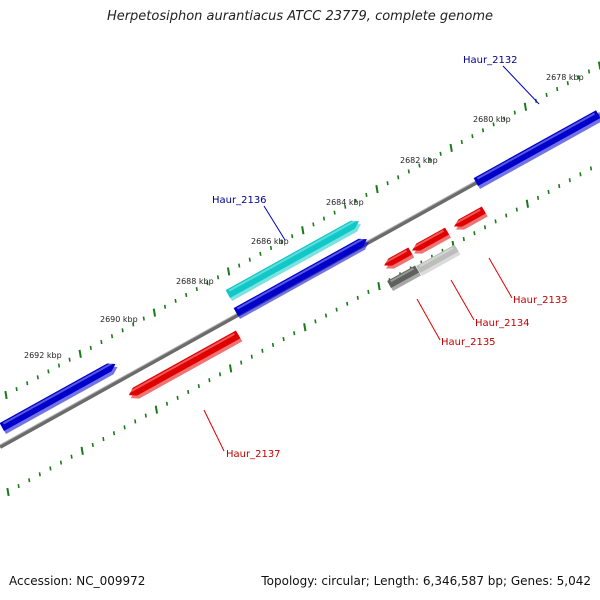 Image resolution: width=600 pixels, height=600 pixels. I want to click on gene-haur-2136-highlight, so click(292, 255).